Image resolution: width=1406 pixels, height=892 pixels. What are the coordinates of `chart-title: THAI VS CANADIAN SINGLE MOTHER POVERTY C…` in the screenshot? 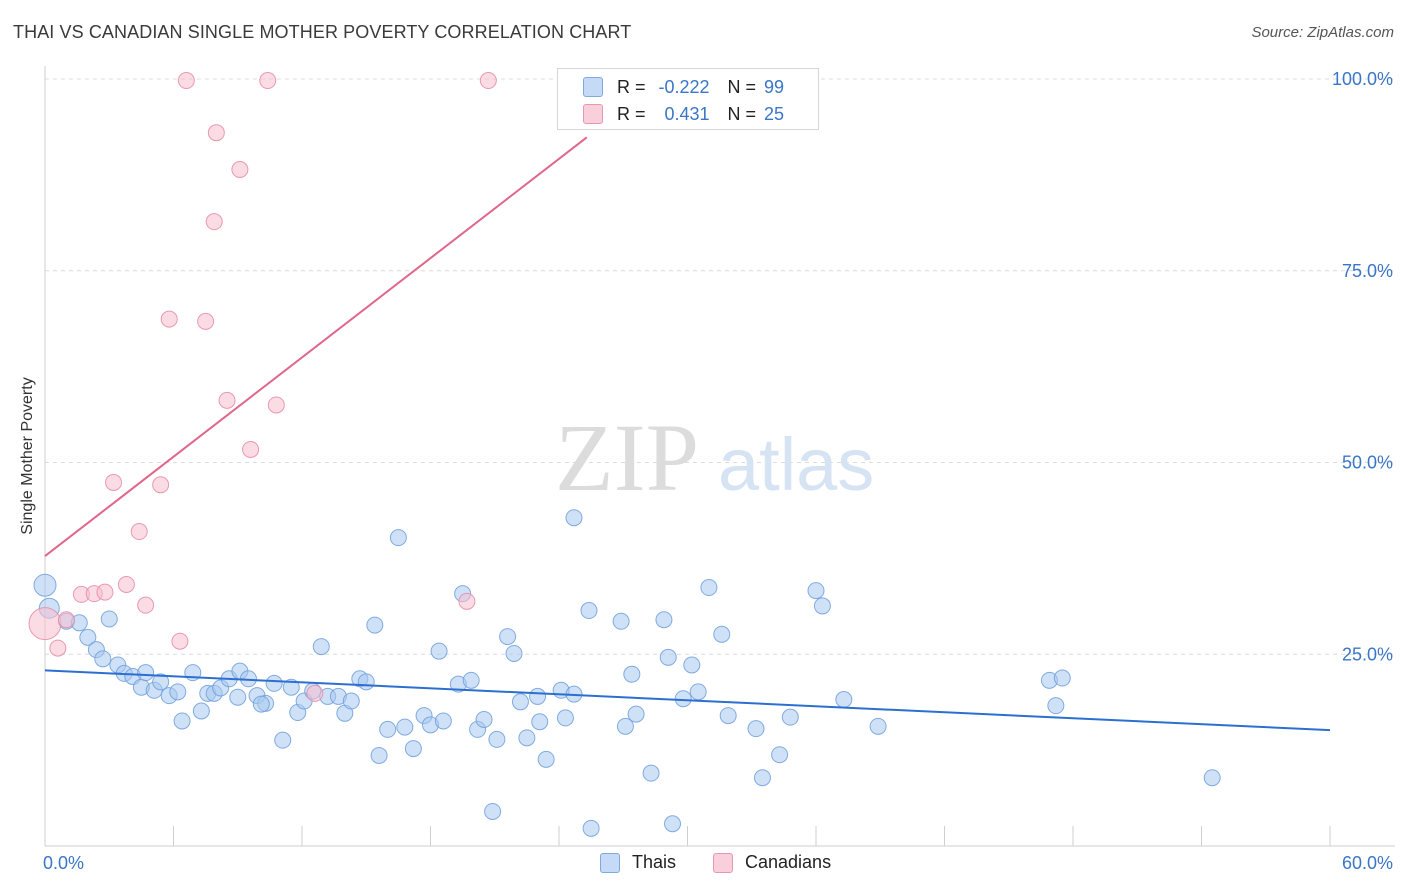 It's located at (322, 32).